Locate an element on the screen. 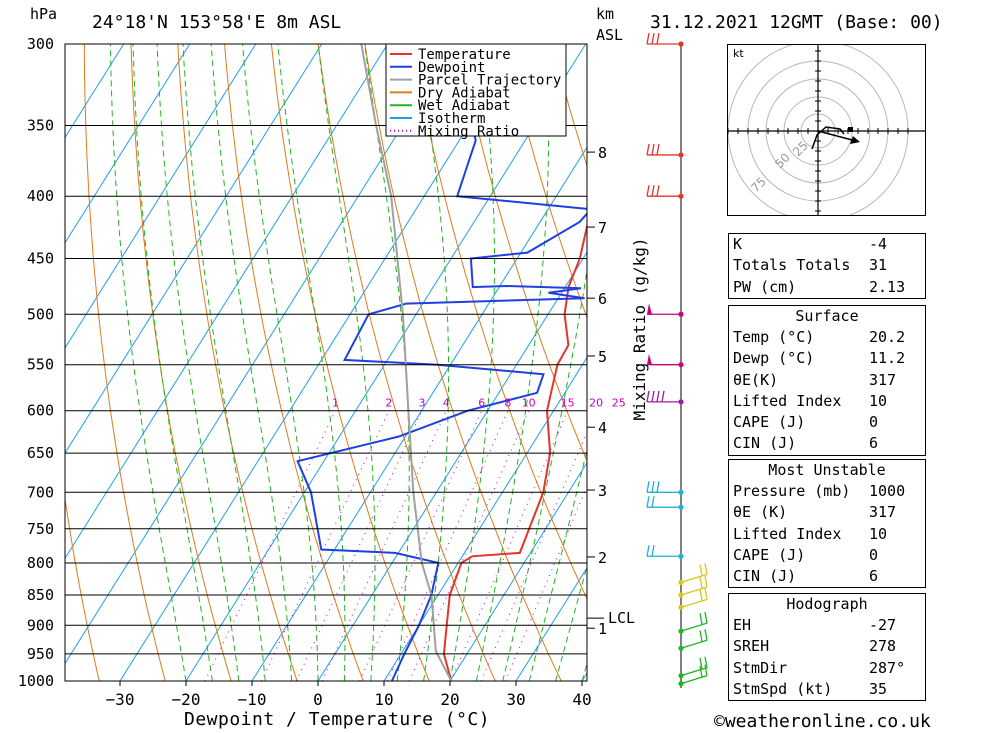  mixing-ratio-label: 25 is located at coordinates (619, 403).